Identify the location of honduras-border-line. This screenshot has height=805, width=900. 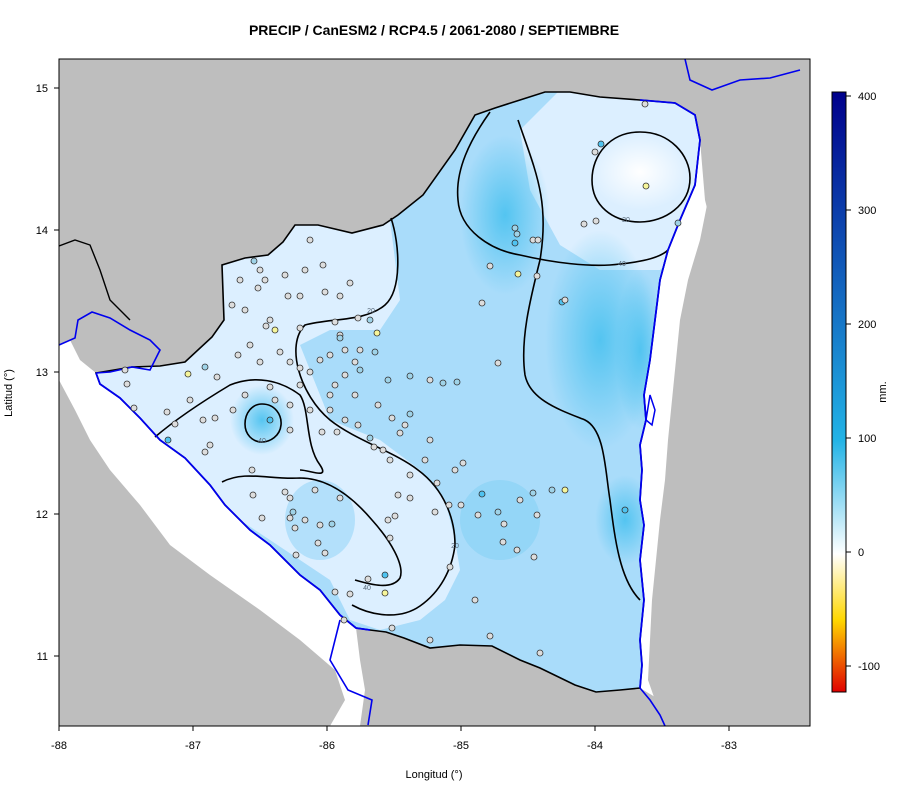
(95, 280).